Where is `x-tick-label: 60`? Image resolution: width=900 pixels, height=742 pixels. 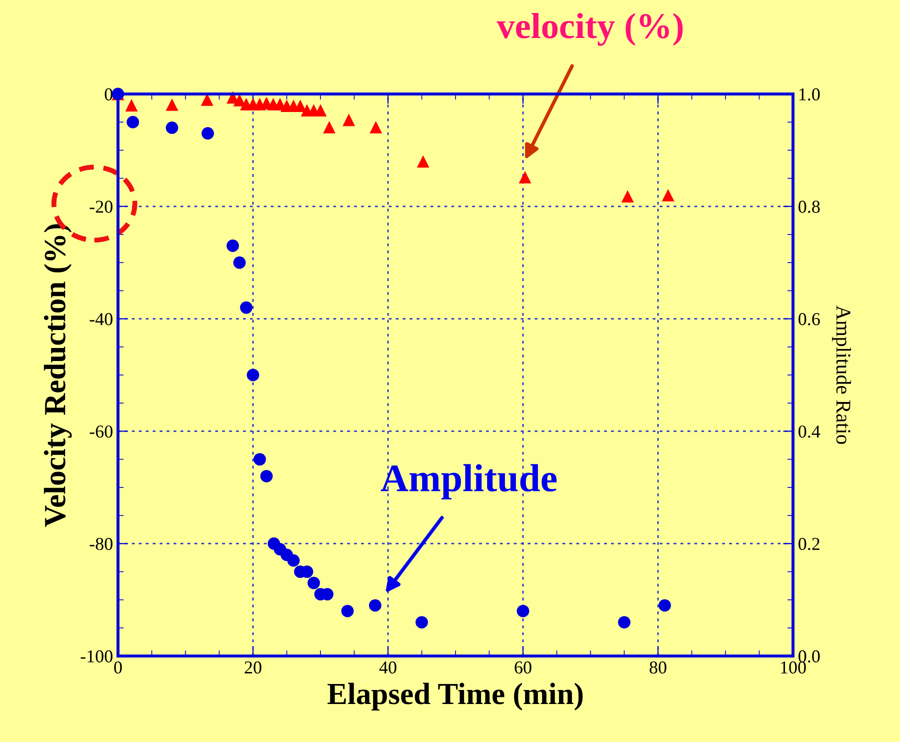 x-tick-label: 60 is located at coordinates (523, 667).